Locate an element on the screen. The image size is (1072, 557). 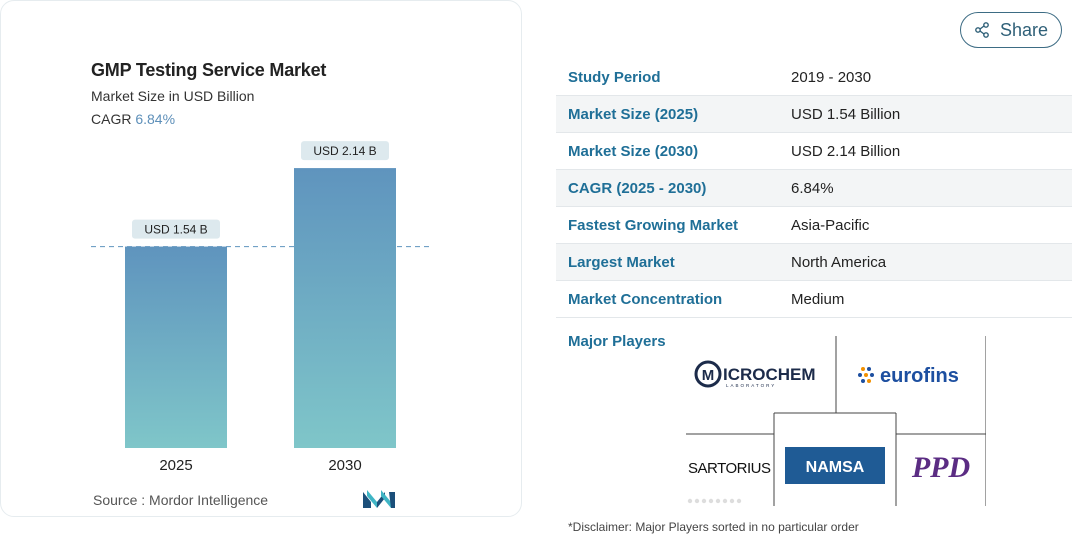
source-text: Source : Mordor Intelligence is located at coordinates (181, 500).